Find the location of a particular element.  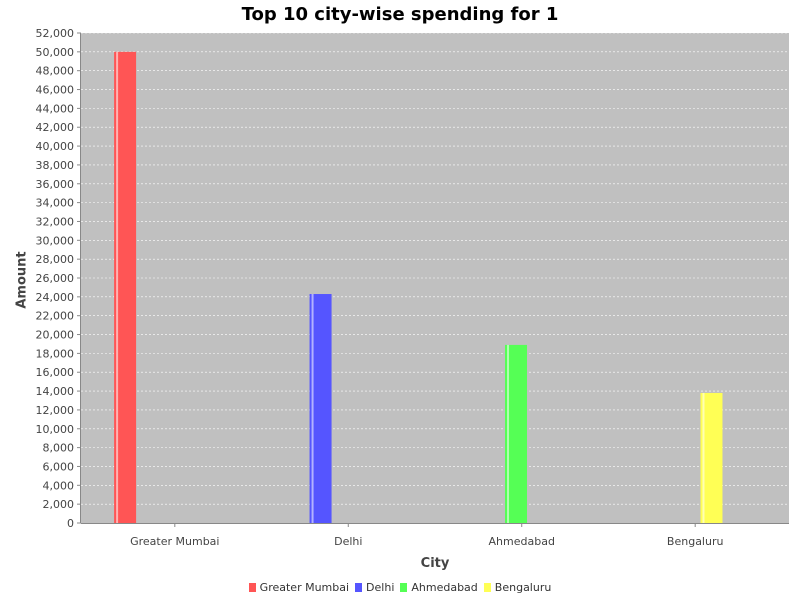

x-tick-label: Greater Mumbai is located at coordinates (174, 541).